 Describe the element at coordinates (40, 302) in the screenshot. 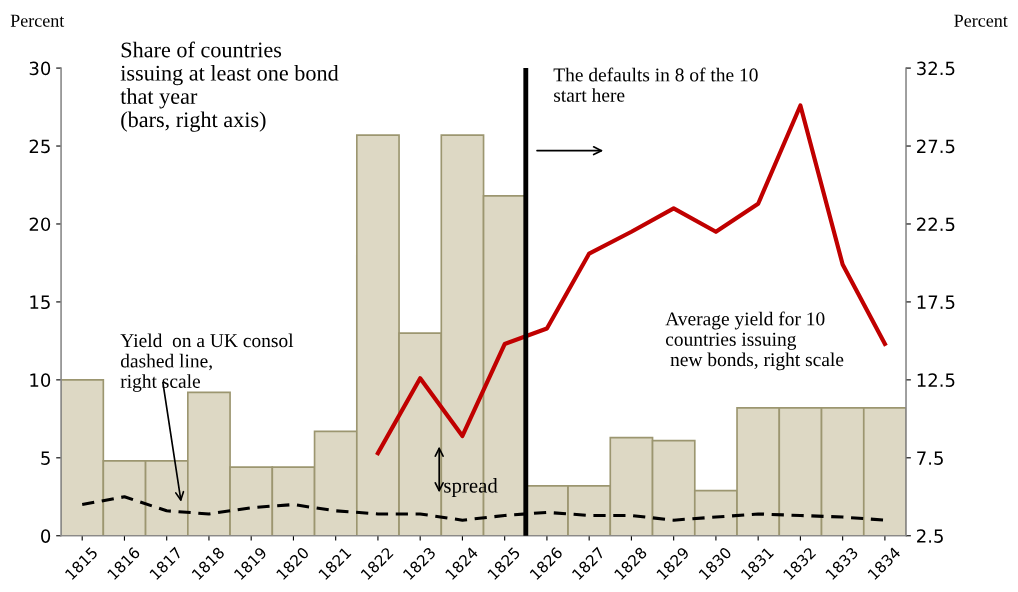

I see `y-tick-label: 15` at that location.